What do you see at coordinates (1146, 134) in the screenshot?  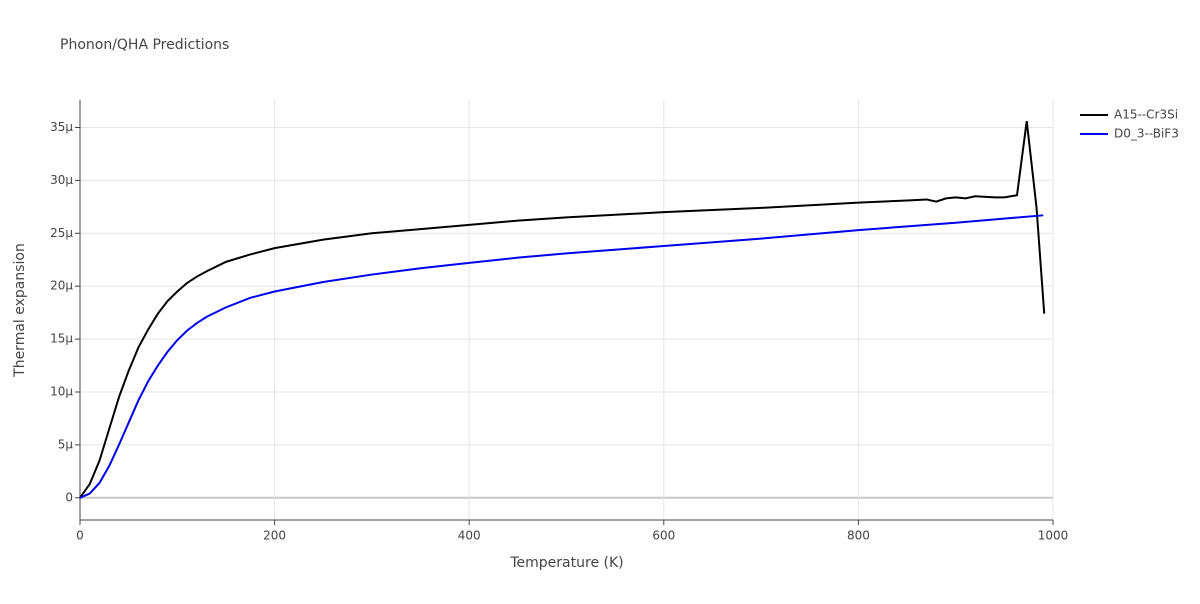 I see `legend-label: D0_3--BiF3` at bounding box center [1146, 134].